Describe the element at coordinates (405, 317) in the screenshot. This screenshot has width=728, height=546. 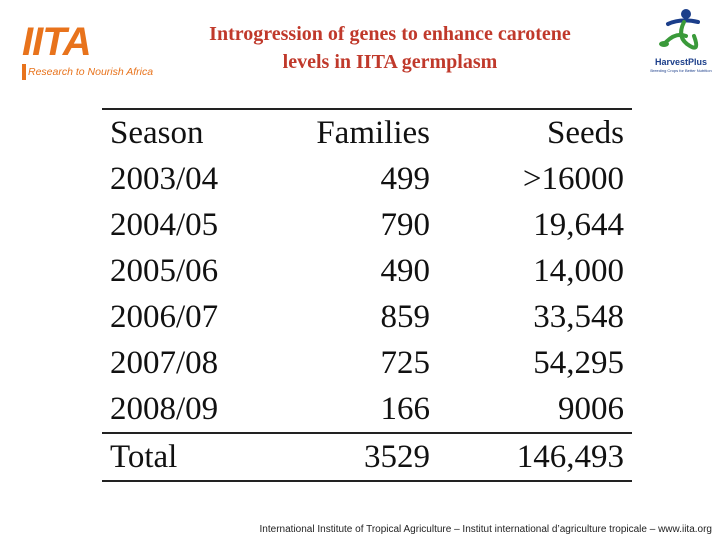
I see `cell-families: 859` at that location.